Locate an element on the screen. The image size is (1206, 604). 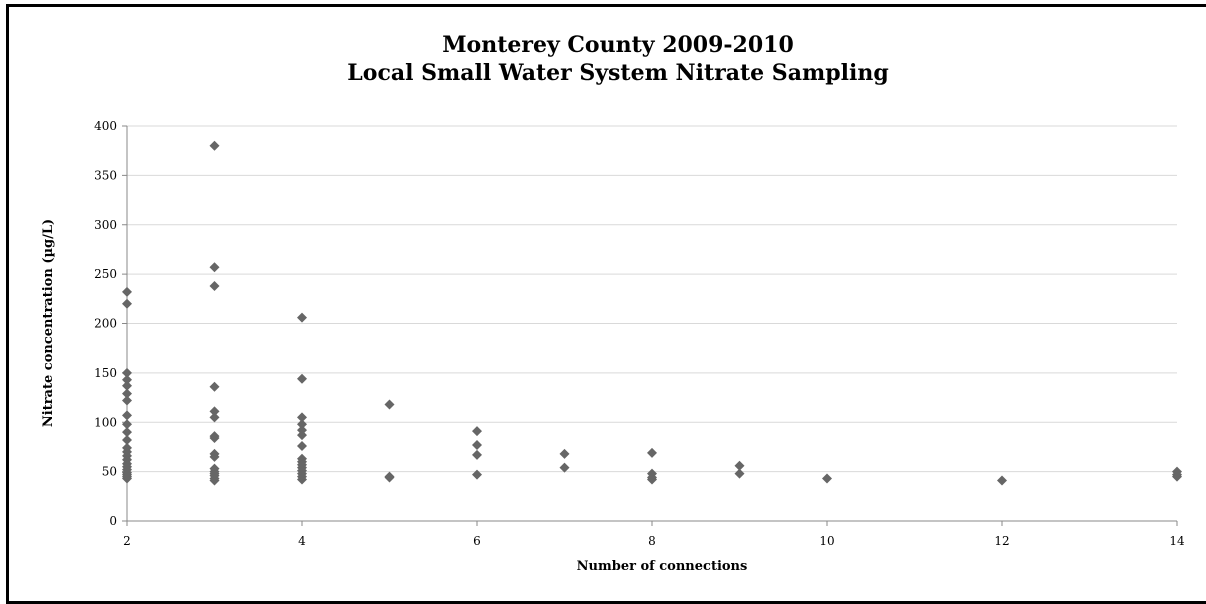
y-tick-label: 250 is located at coordinates (105, 274).